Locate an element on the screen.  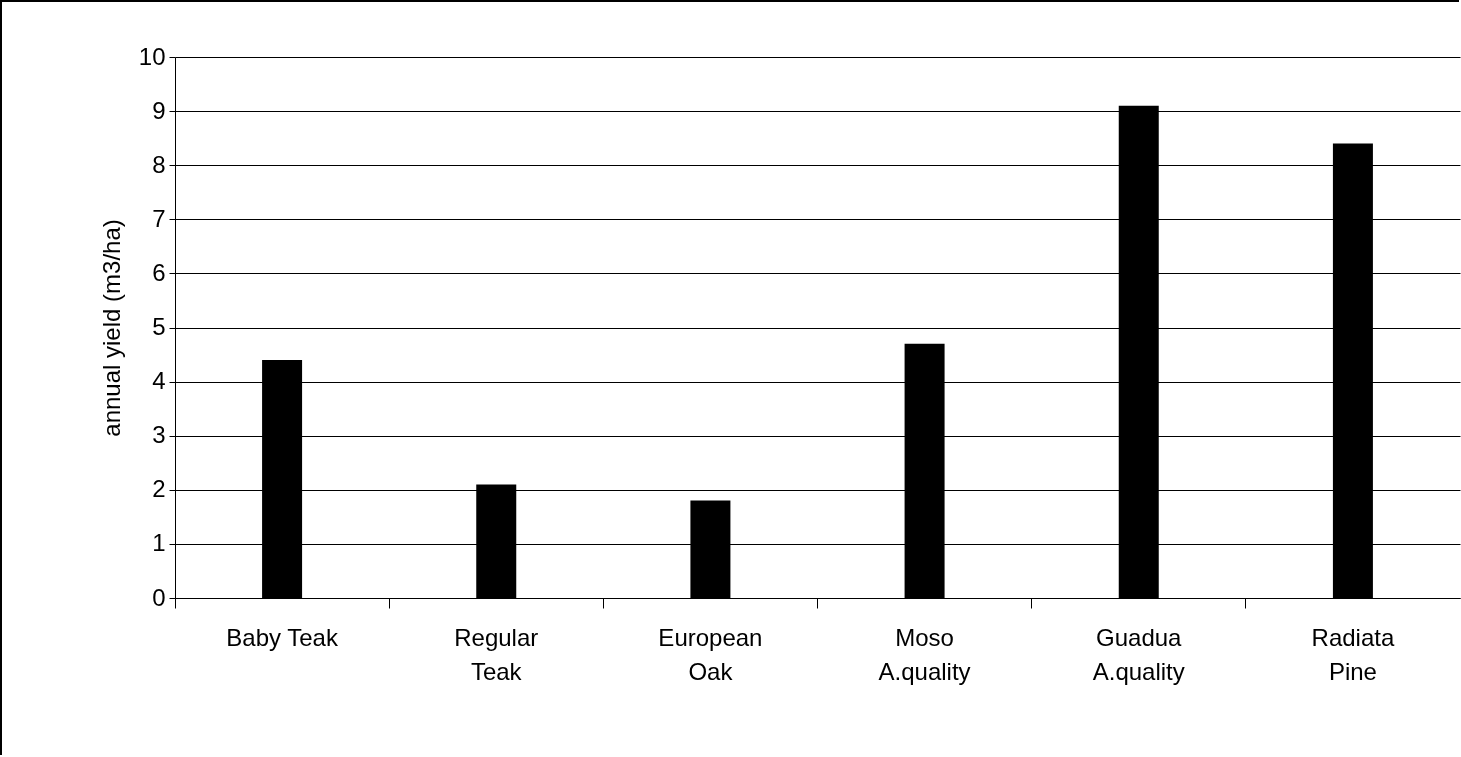
y-tick-label: 4 is located at coordinates (159, 381).